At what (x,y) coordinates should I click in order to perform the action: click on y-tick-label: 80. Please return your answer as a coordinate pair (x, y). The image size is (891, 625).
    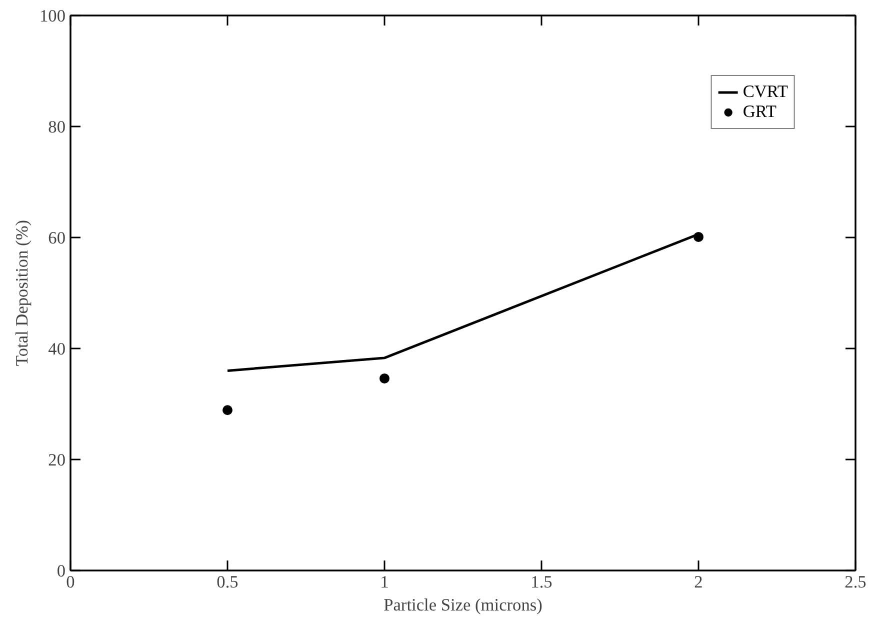
    Looking at the image, I should click on (57, 127).